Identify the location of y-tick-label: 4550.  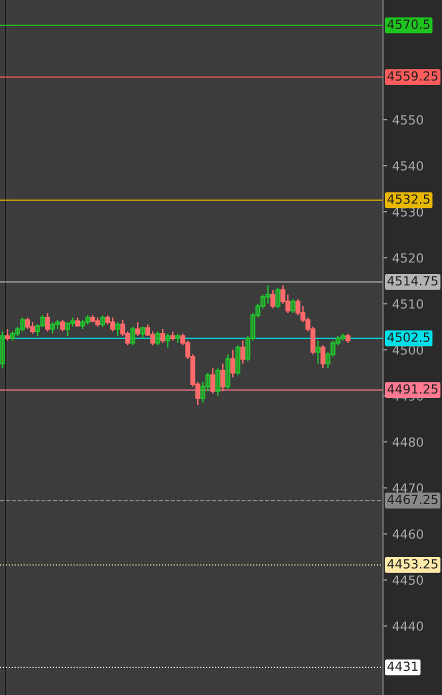
(408, 120).